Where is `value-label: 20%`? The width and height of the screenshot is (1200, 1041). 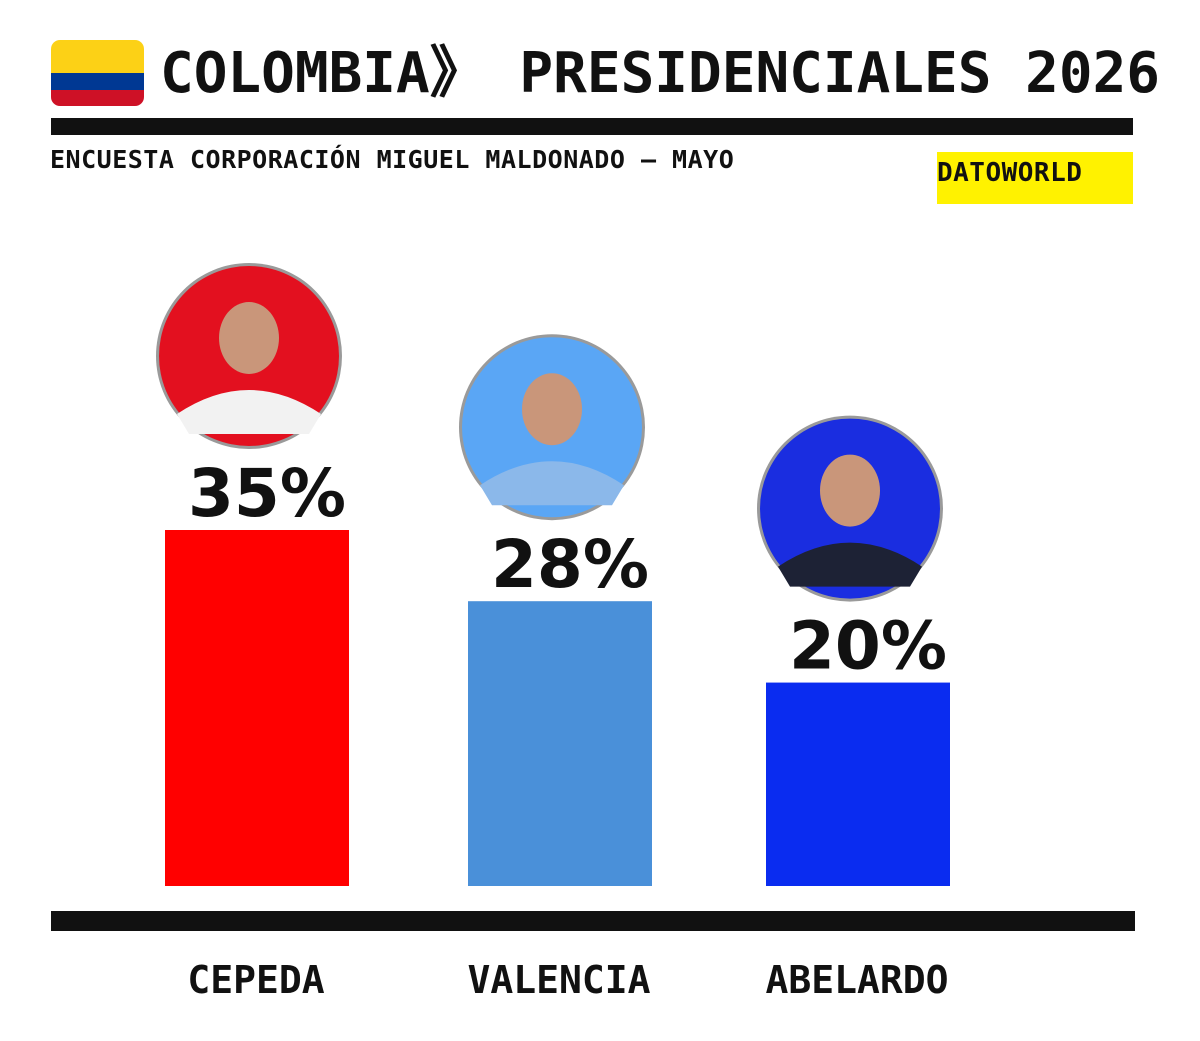 value-label: 20% is located at coordinates (868, 646).